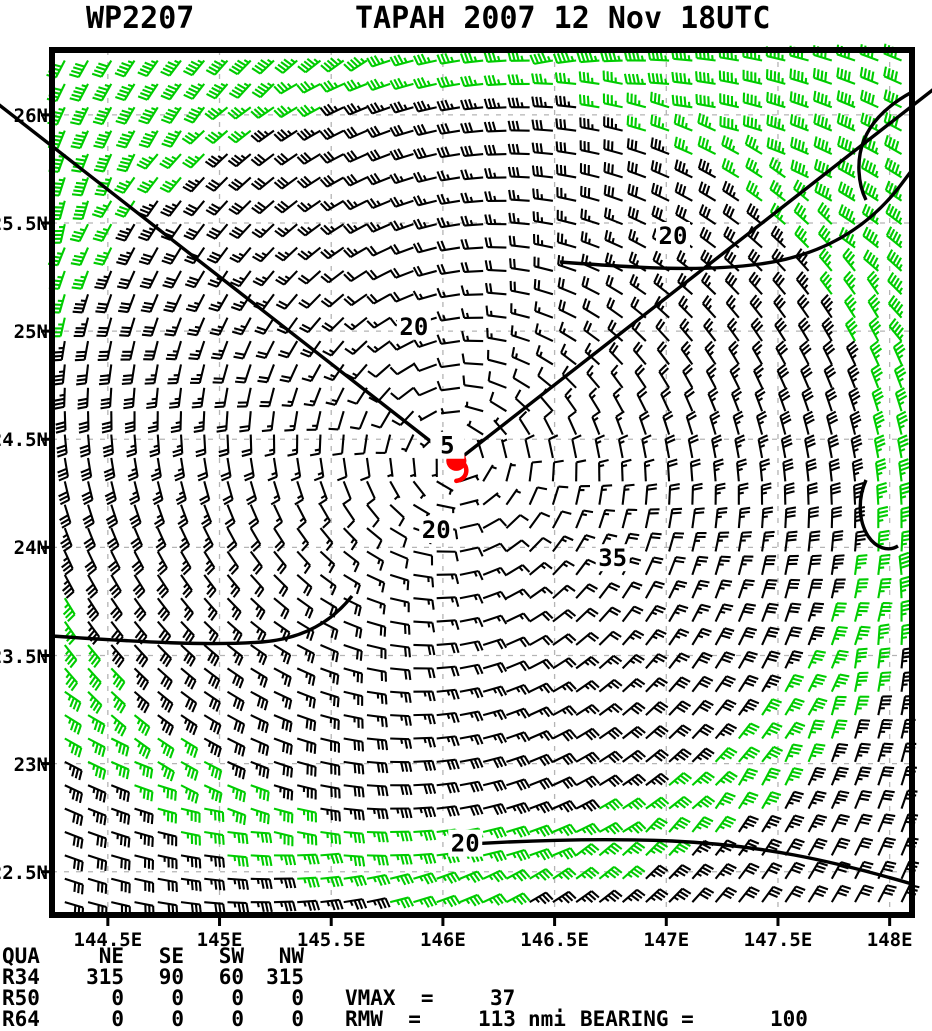  What do you see at coordinates (26, 548) in the screenshot?
I see `y-axis-tick-label: 24N` at bounding box center [26, 548].